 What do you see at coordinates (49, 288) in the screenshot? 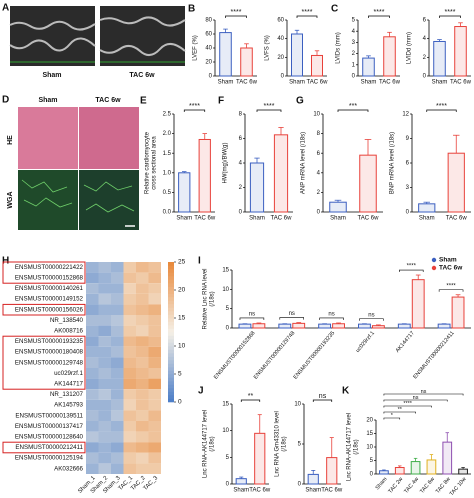
I see `row-label: ENSMUST00000140261` at bounding box center [49, 288].